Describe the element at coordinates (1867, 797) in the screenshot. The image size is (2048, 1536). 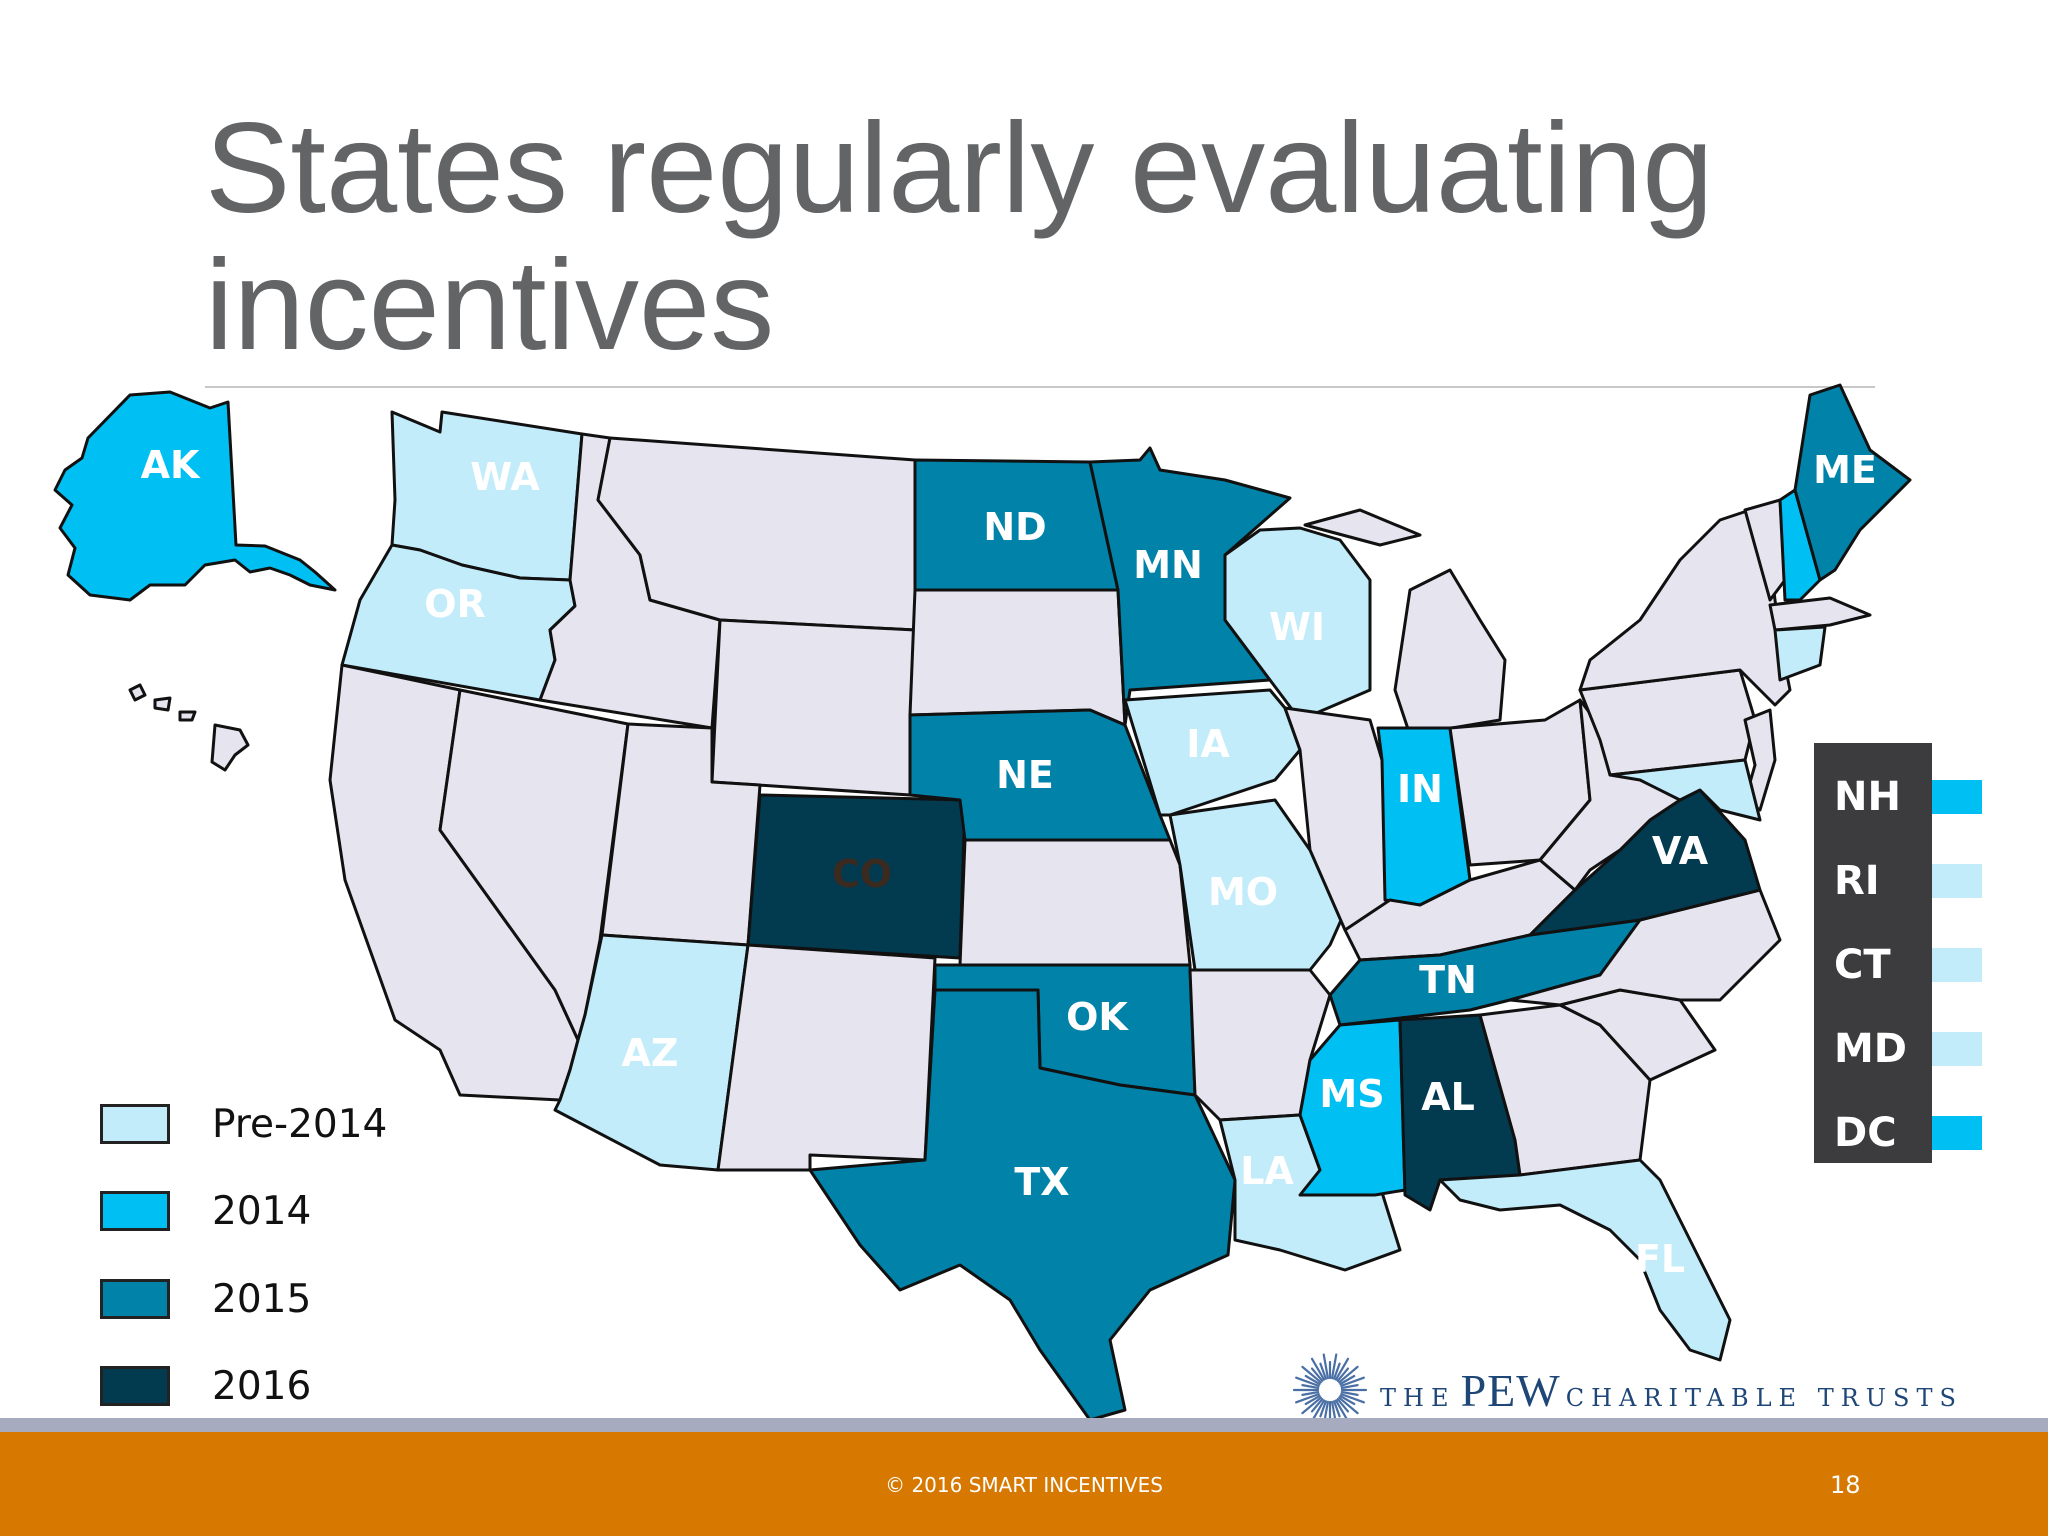
I see `inset-state-label: NH` at that location.